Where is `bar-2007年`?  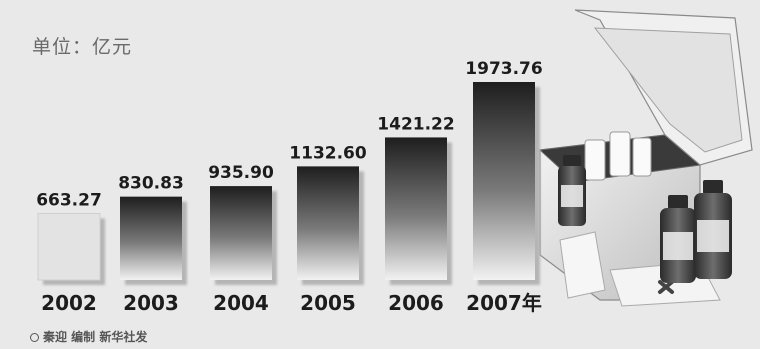
bar-2007年 is located at coordinates (504, 181).